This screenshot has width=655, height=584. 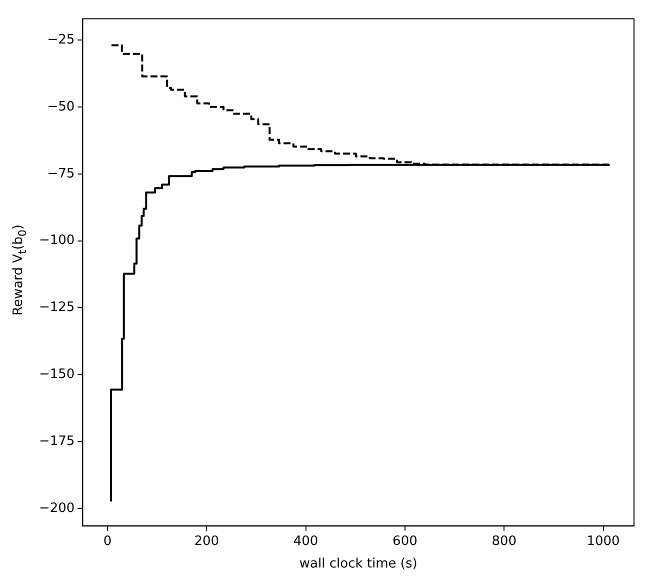 I want to click on x-tick-label: 400, so click(x=305, y=541).